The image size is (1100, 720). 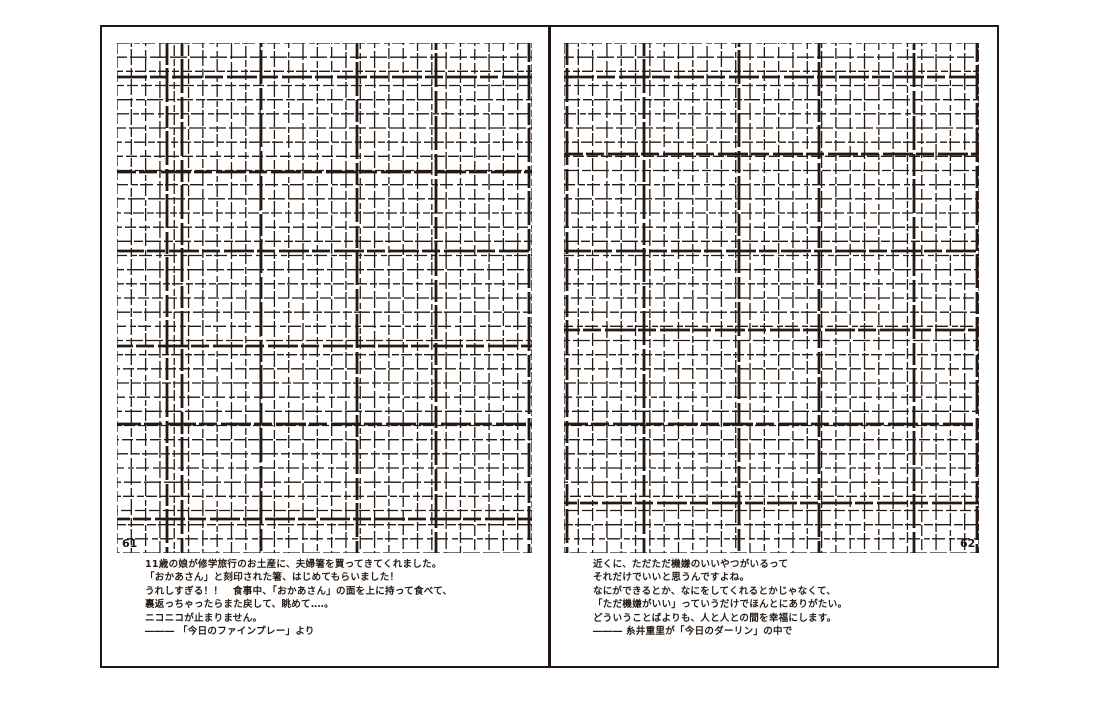 I want to click on quote-line: 11歳の娘が修学旅行のお土産に、夫婦箸を買ってきてくれました。, so click(x=293, y=564).